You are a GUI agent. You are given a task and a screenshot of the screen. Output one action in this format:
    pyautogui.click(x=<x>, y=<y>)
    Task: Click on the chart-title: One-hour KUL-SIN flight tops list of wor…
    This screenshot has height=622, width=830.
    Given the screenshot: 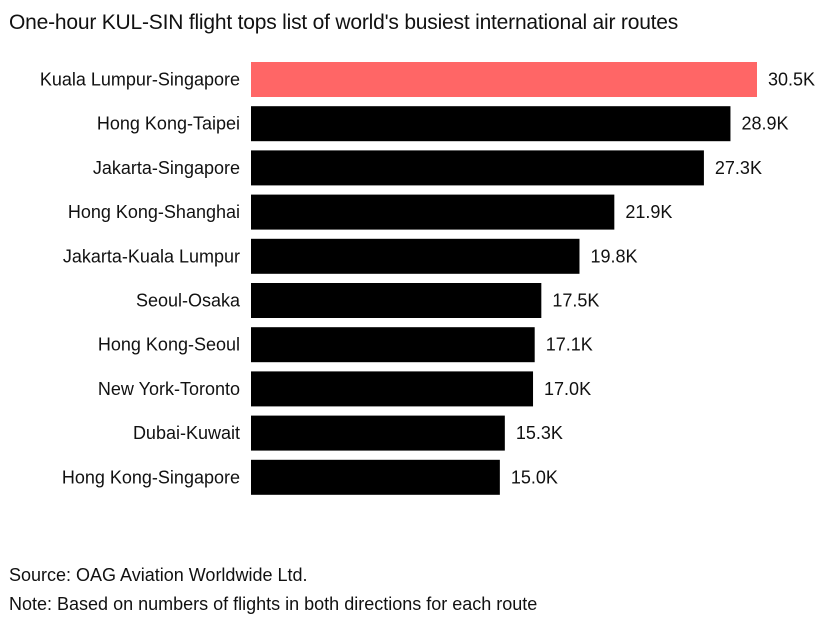 What is the action you would take?
    pyautogui.click(x=344, y=22)
    